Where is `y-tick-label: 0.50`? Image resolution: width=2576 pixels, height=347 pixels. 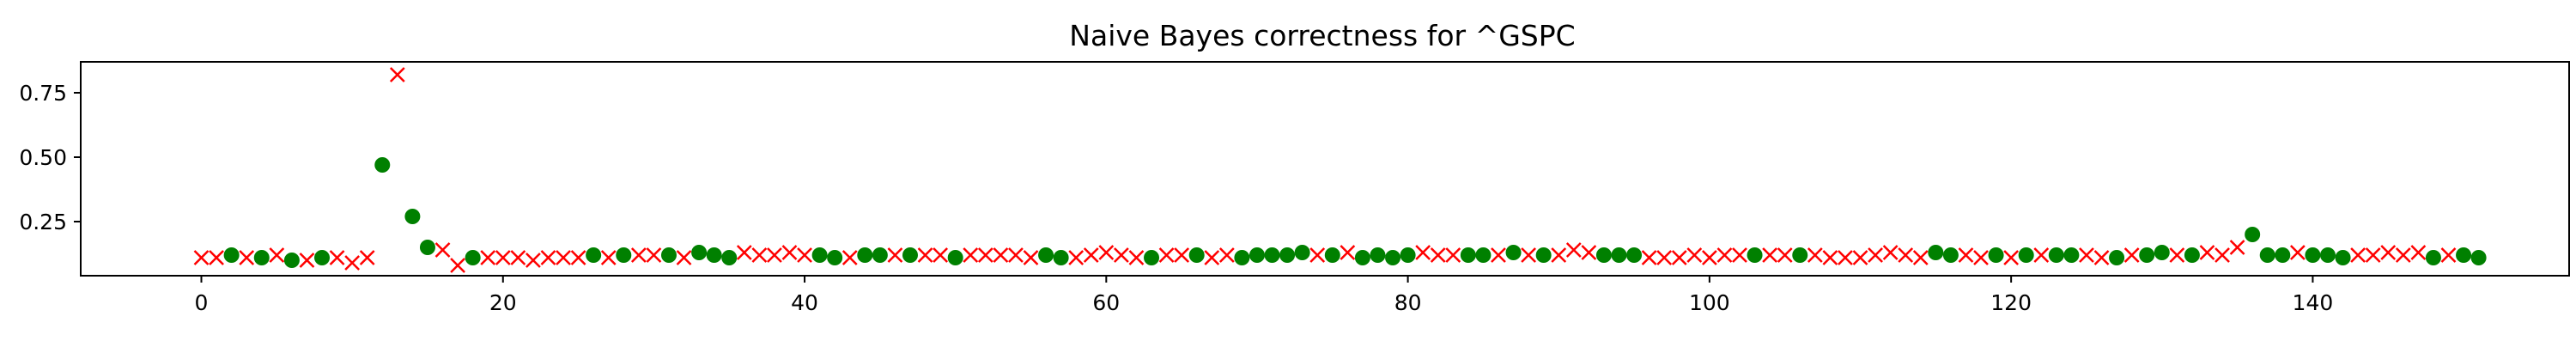 y-tick-label: 0.50 is located at coordinates (43, 157).